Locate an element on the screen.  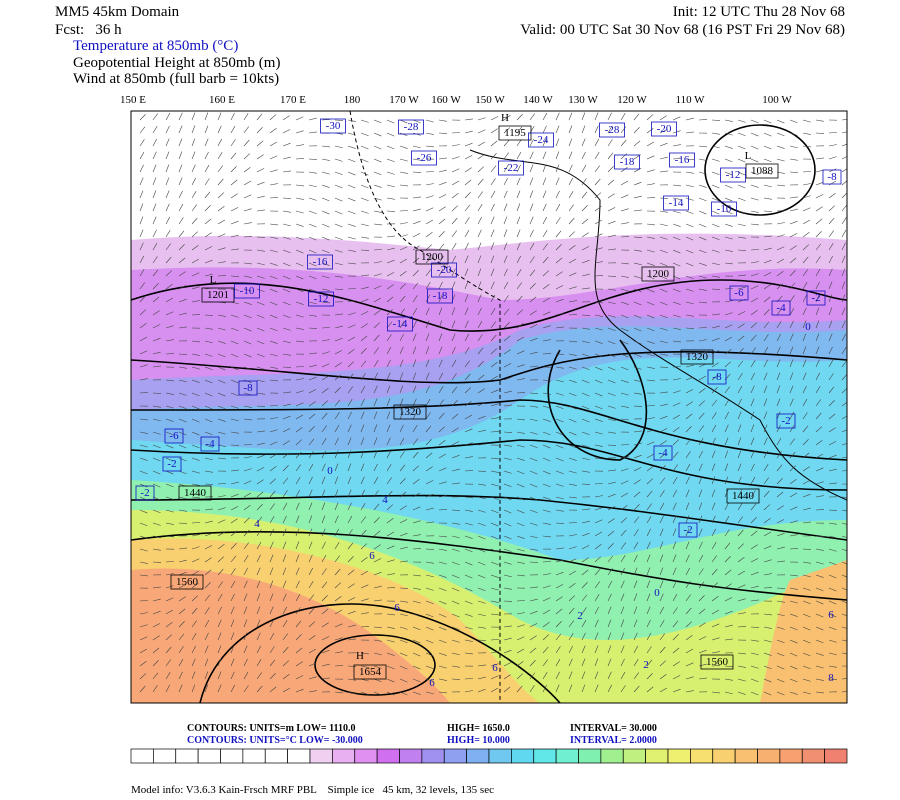
model-title: MM5 45km Domain is located at coordinates (117, 12).